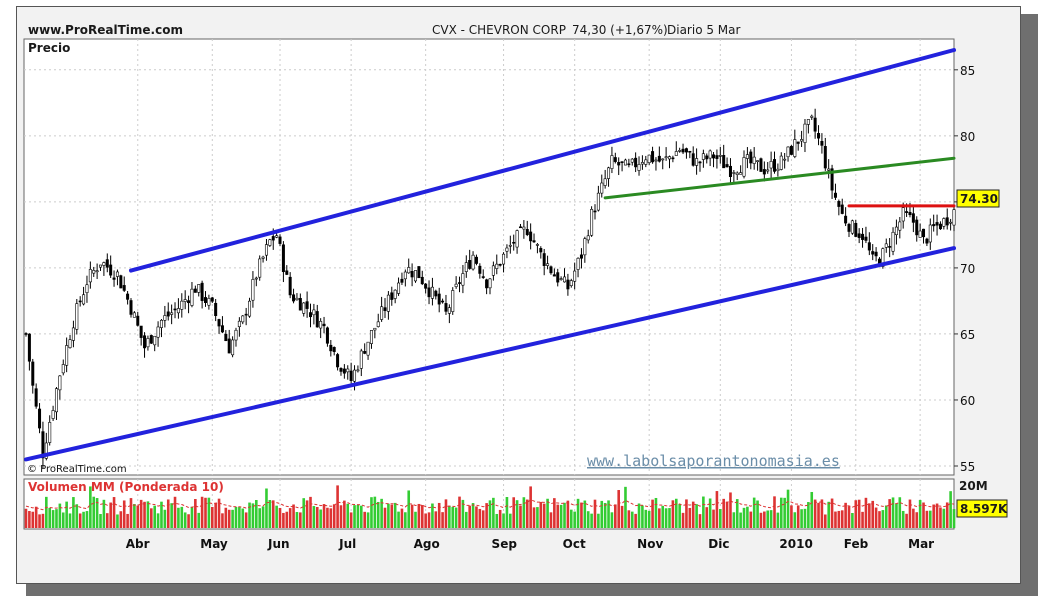  What do you see at coordinates (984, 509) in the screenshot?
I see `volume-badge: 8.597K` at bounding box center [984, 509].